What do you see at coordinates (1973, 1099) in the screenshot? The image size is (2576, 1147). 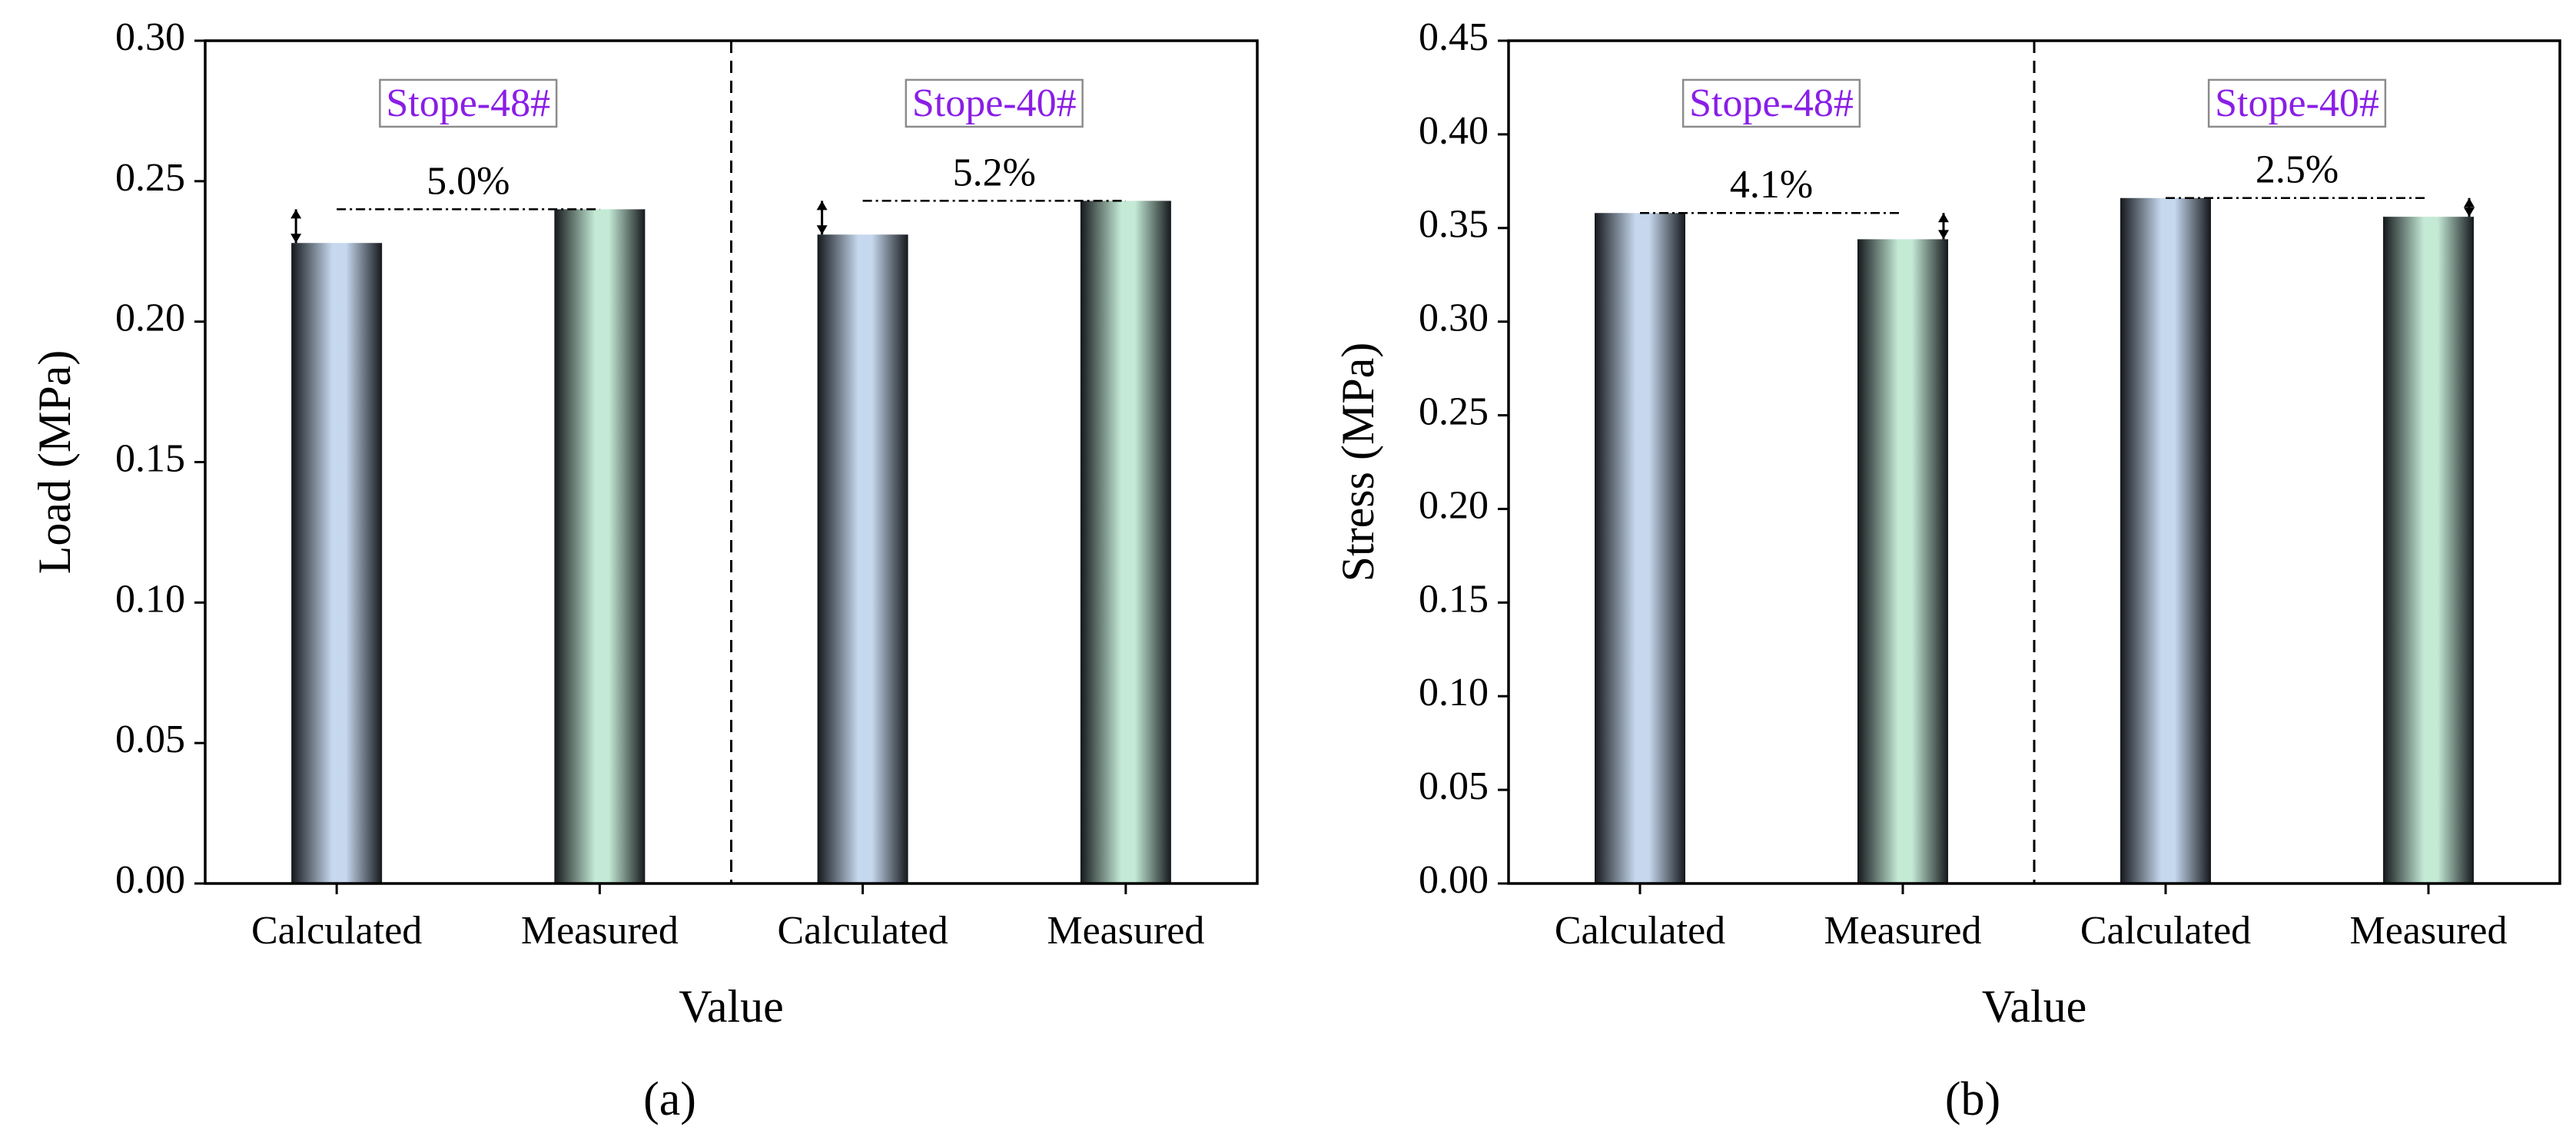 I see `panel-label: (b)` at bounding box center [1973, 1099].